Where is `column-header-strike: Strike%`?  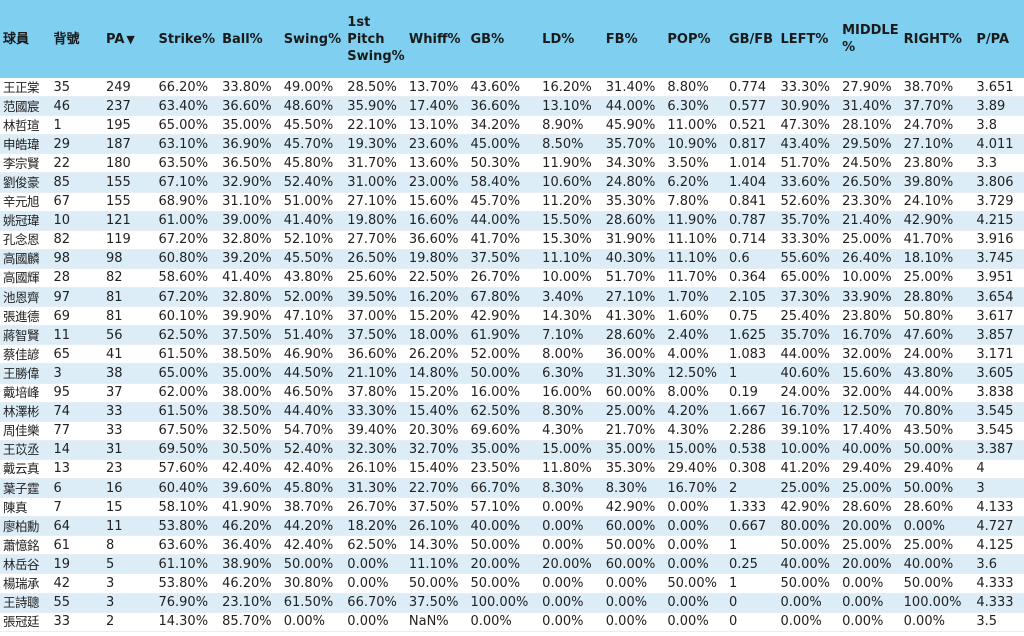 column-header-strike: Strike% is located at coordinates (187, 39).